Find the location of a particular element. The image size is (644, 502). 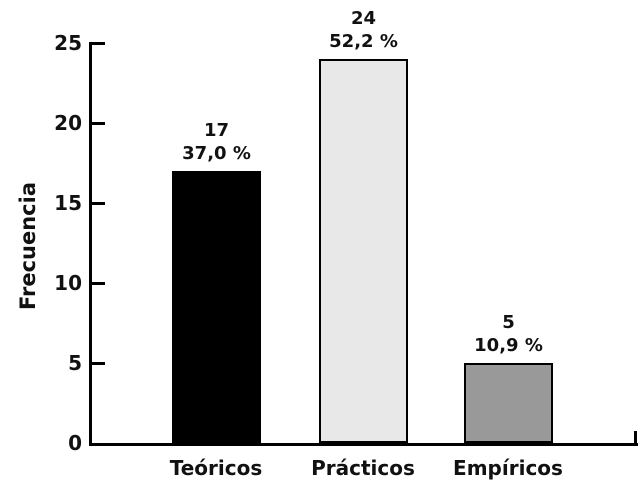

bar-label-teoricos: 17 37,0 % is located at coordinates (217, 142).